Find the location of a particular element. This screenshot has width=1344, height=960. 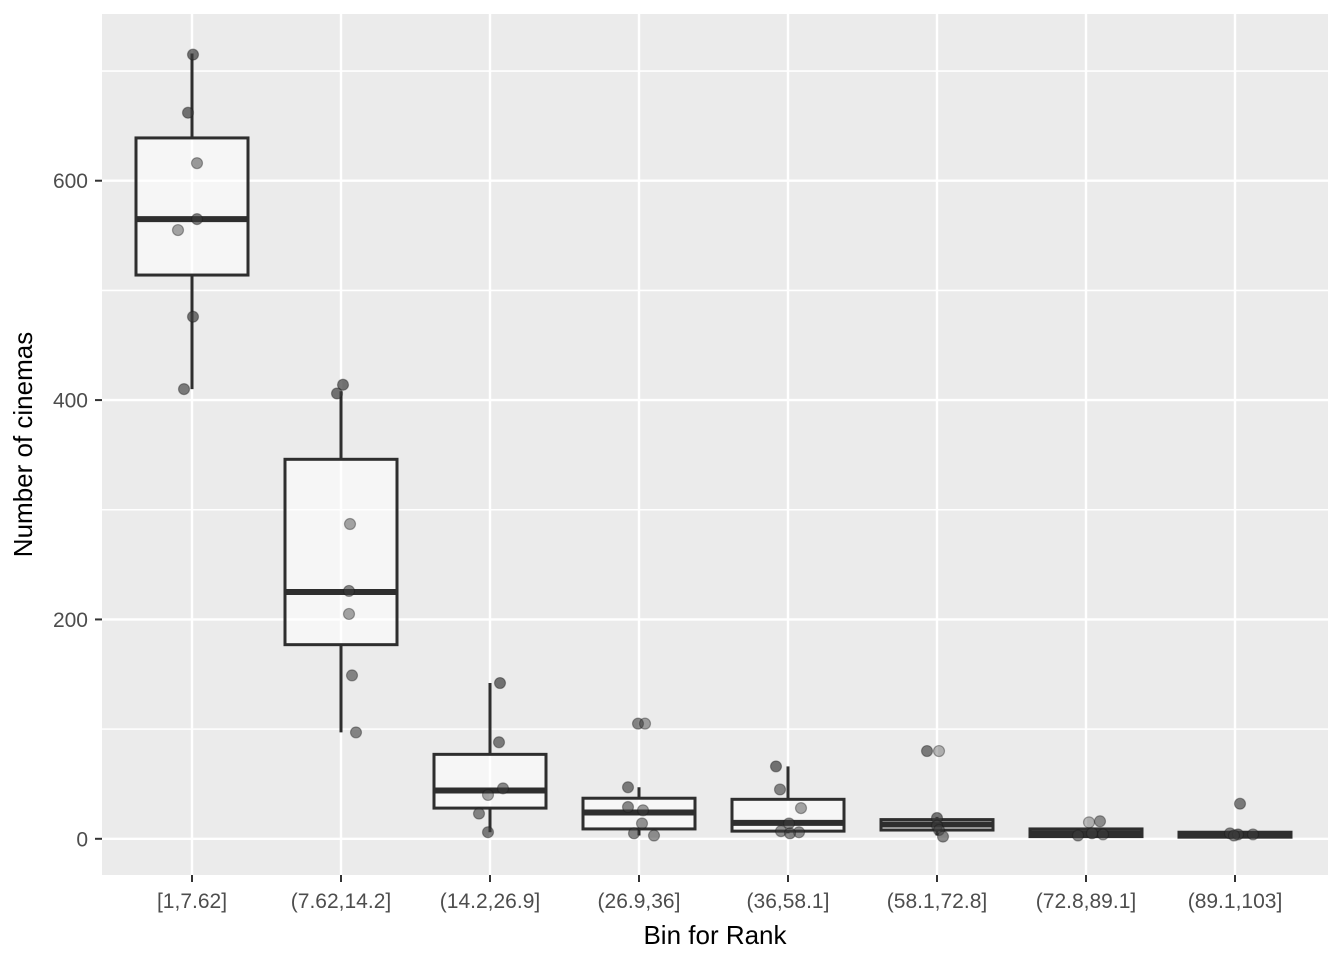

x-tick-label: [1,7.62] is located at coordinates (192, 901).